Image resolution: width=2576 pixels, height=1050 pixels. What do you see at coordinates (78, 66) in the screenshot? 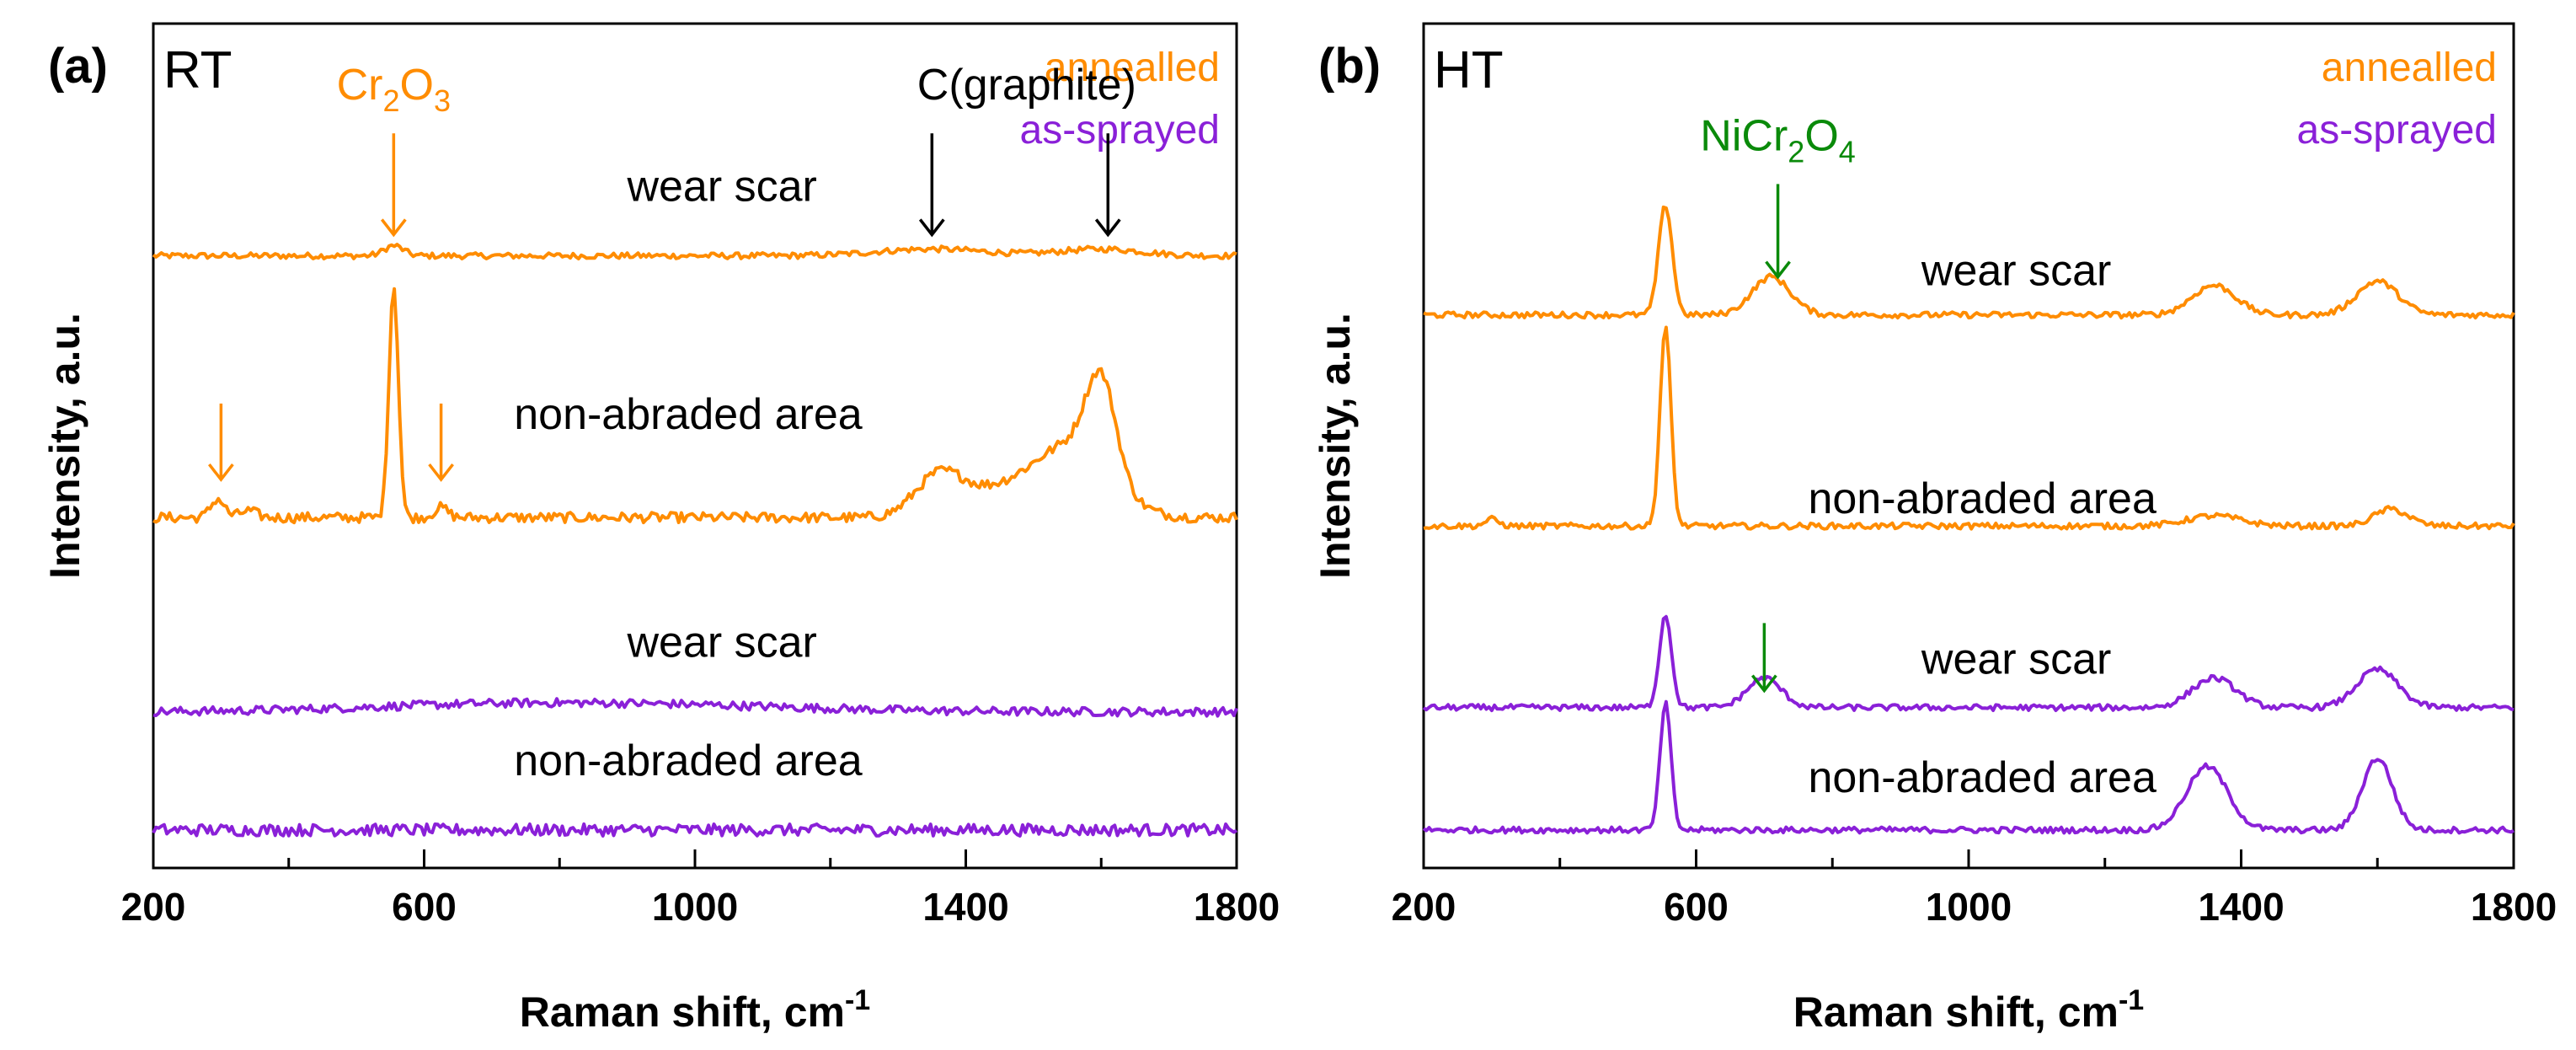
I see `panel-letter: (a)` at bounding box center [78, 66].